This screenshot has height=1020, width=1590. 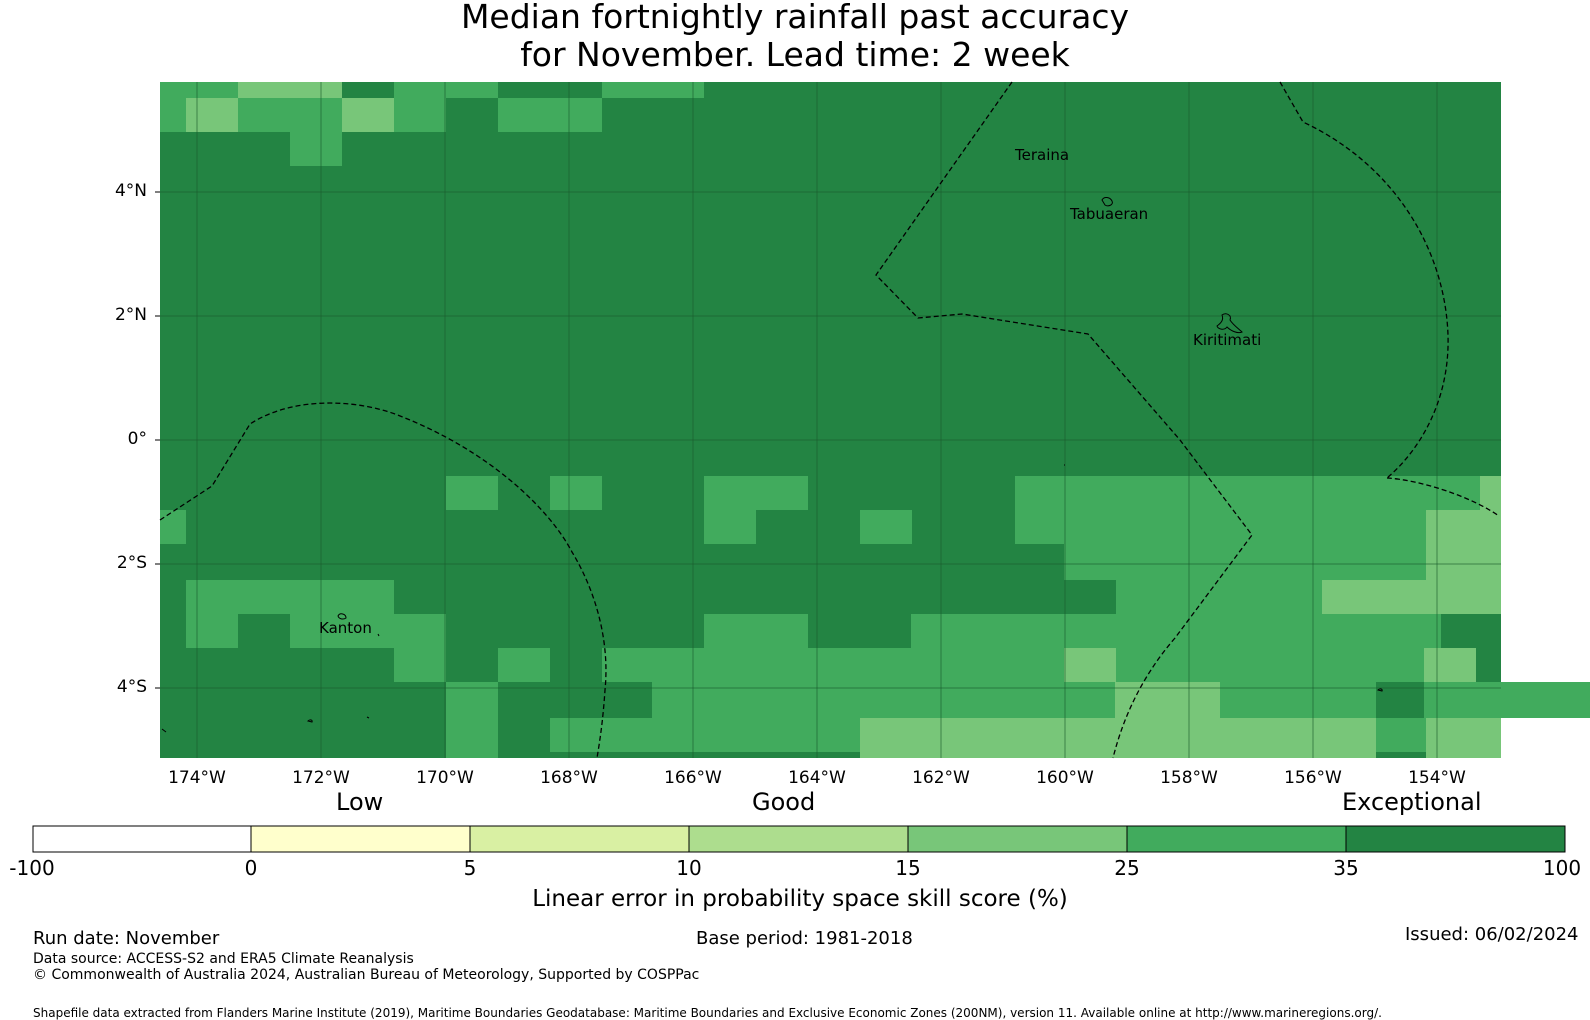 I want to click on base-period: Base period: 1981-2018, so click(x=804, y=938).